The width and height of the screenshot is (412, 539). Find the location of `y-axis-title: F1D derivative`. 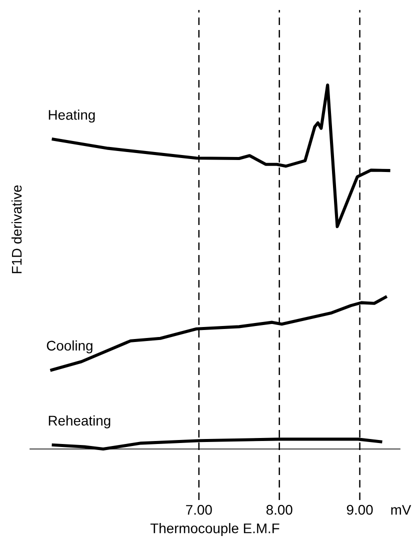

y-axis-title: F1D derivative is located at coordinates (16, 229).